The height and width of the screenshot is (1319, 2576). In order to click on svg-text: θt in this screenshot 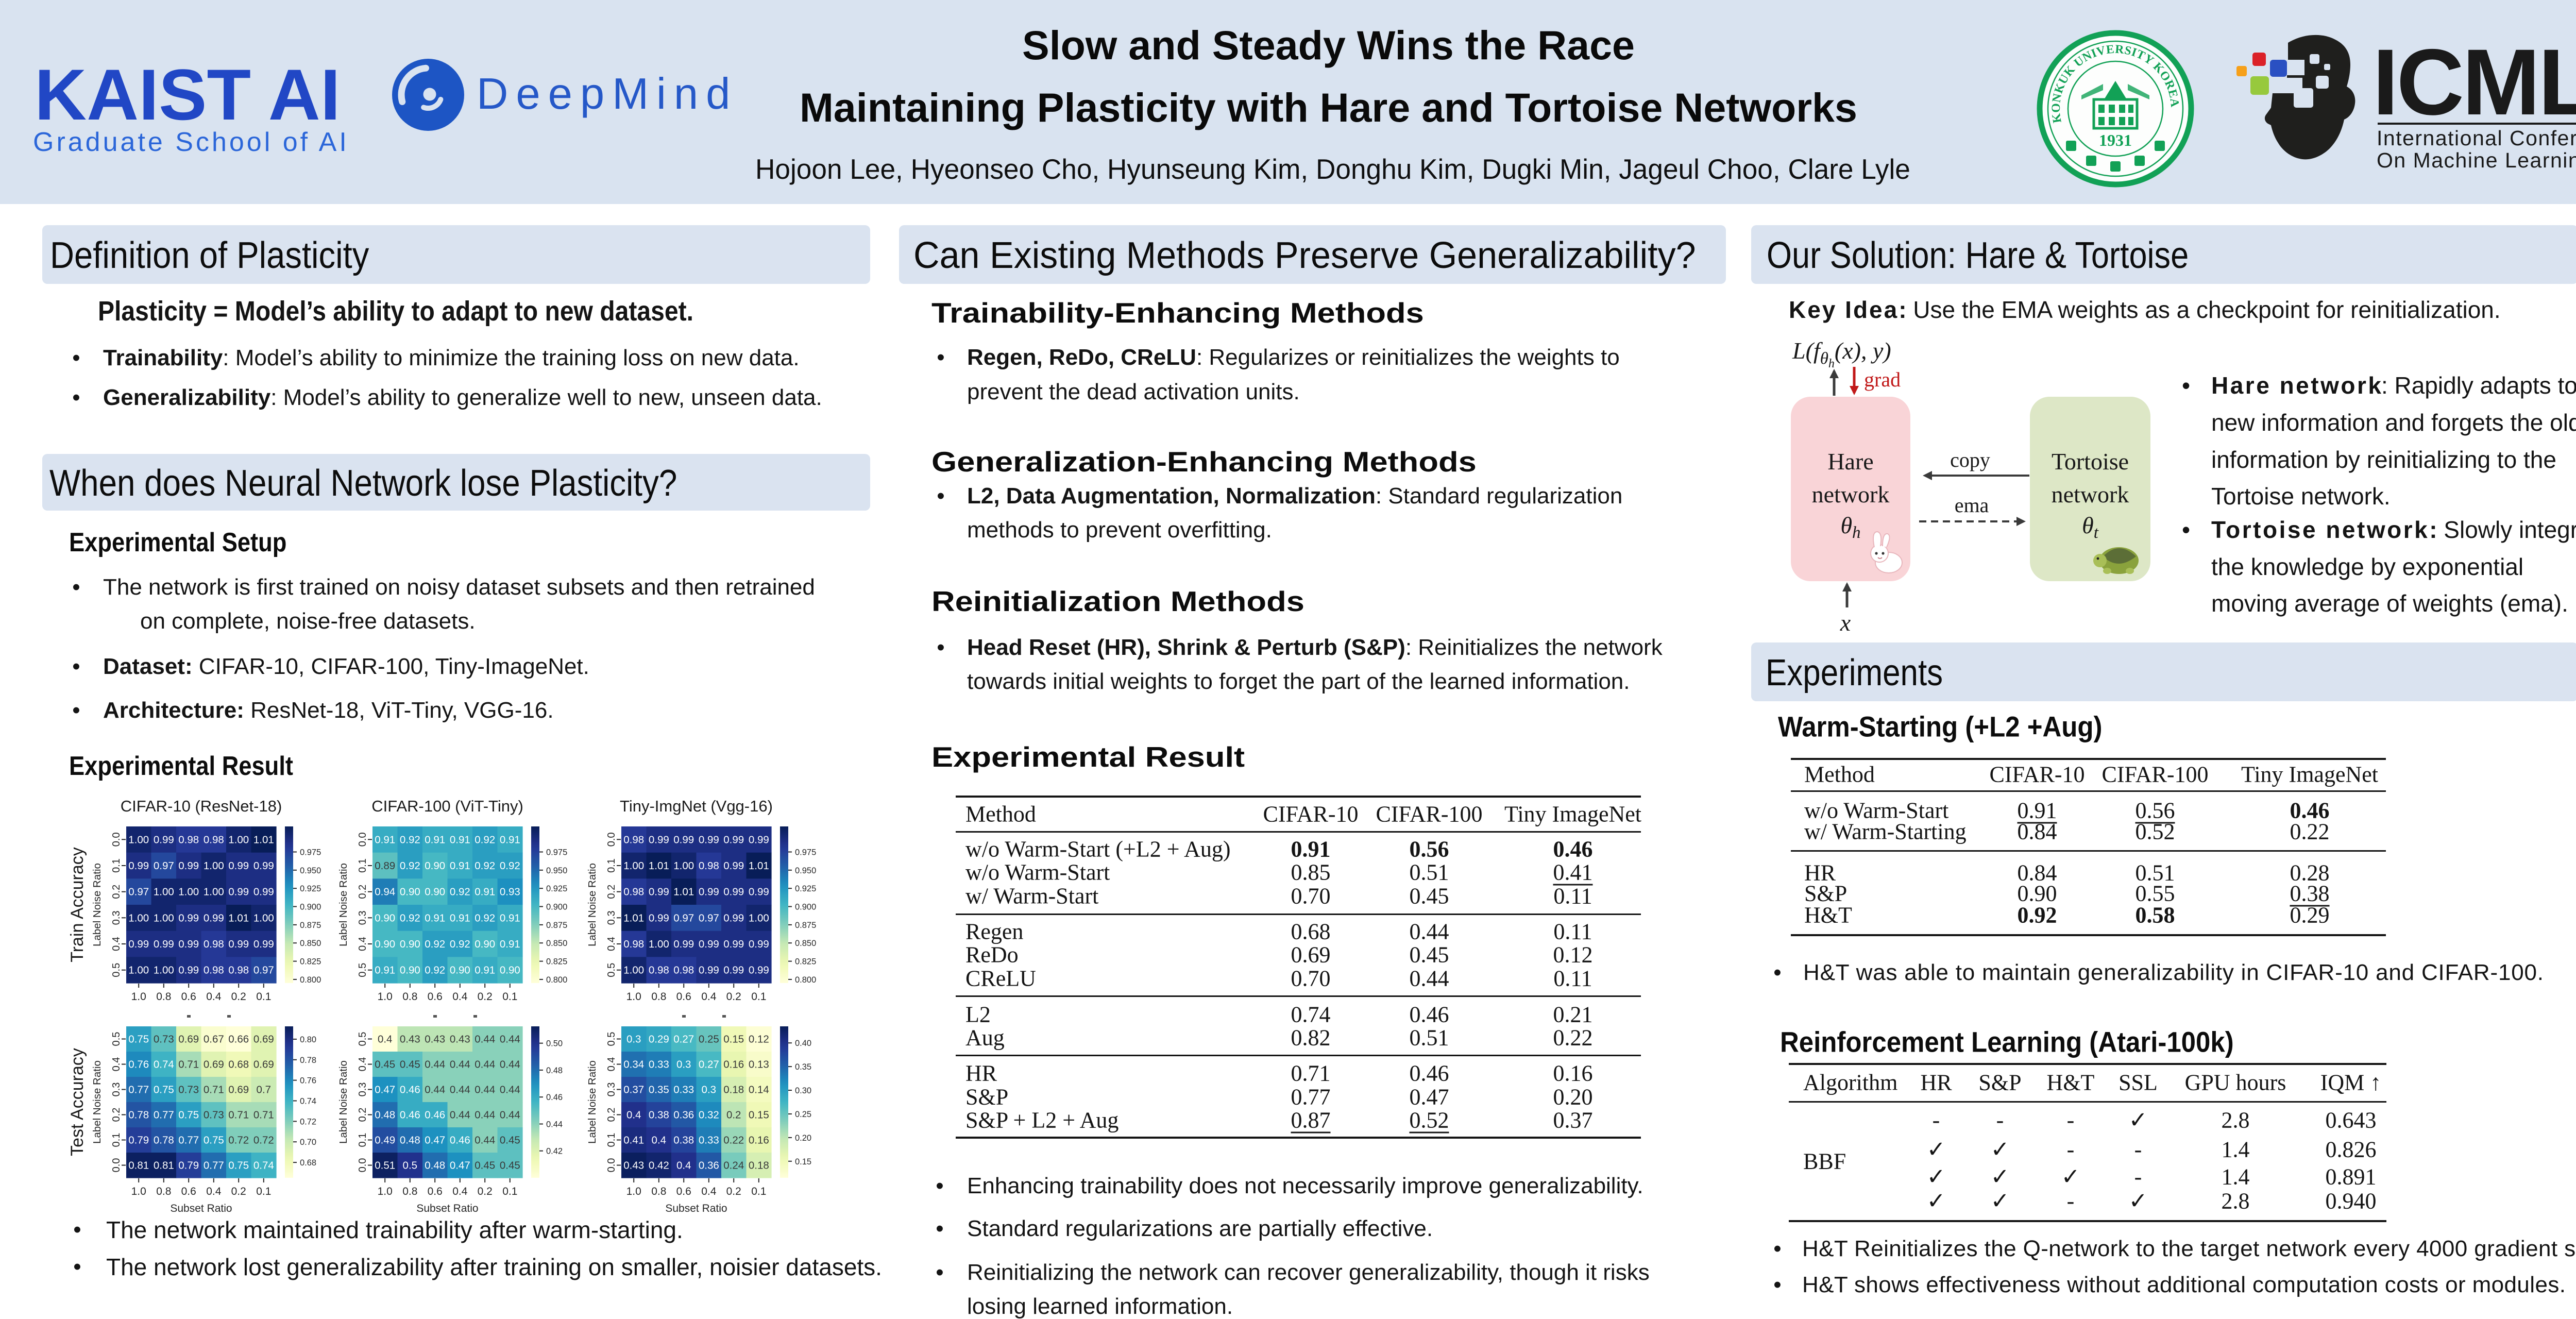, I will do `click(2090, 527)`.